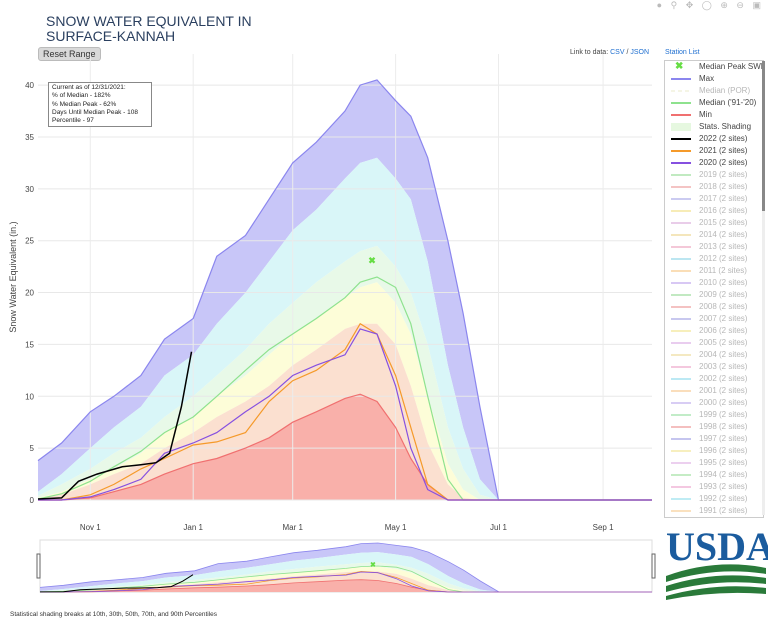 The image size is (768, 620). I want to click on legend-label: 1997 (2 sites), so click(723, 438).